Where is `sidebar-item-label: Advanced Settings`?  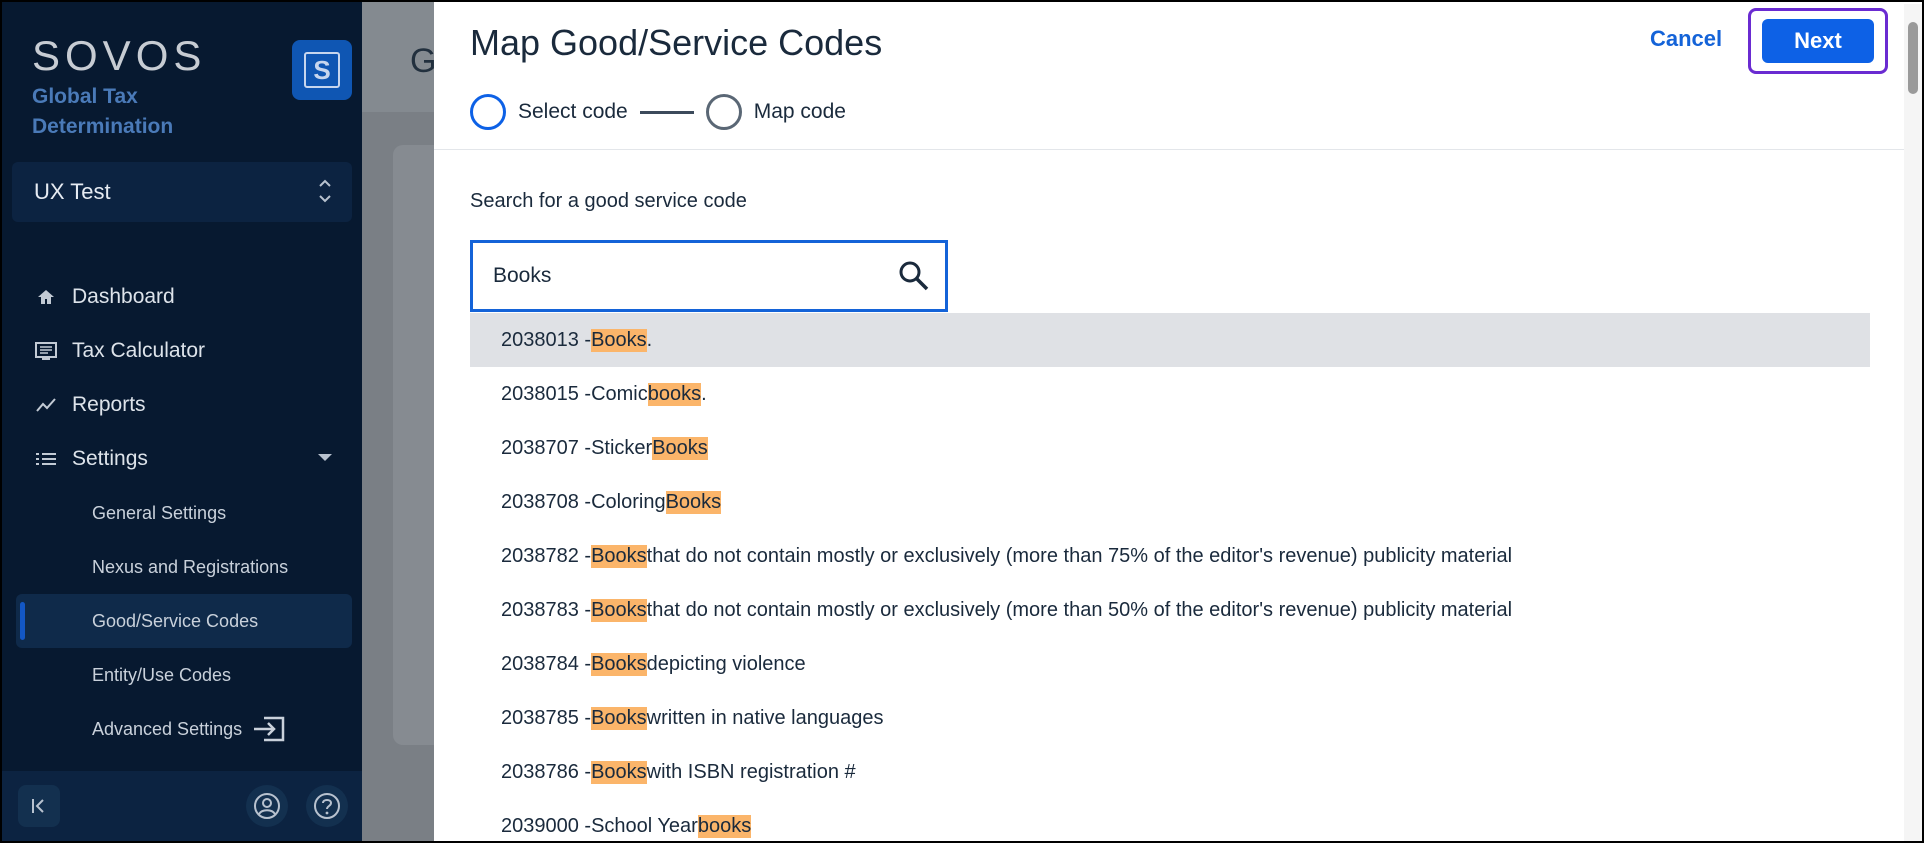 sidebar-item-label: Advanced Settings is located at coordinates (167, 728).